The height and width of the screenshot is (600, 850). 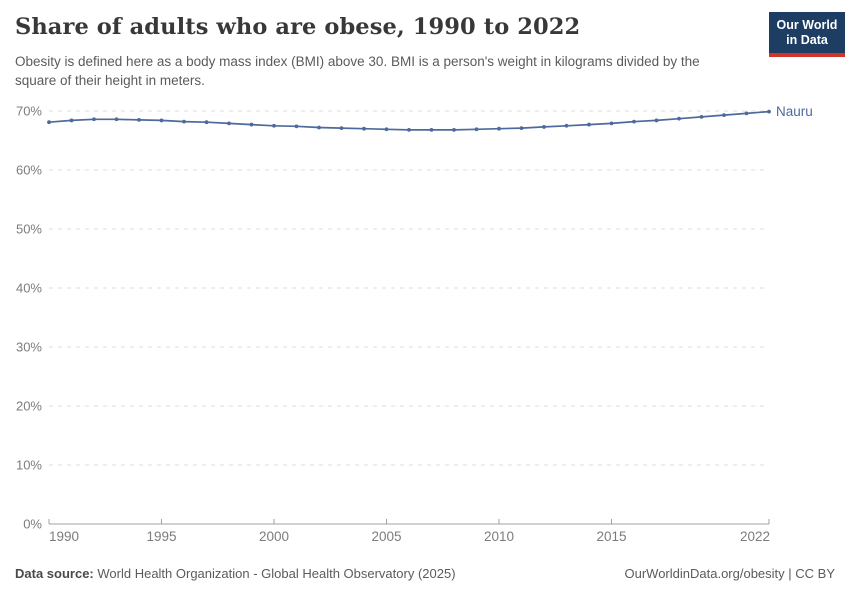 What do you see at coordinates (29, 111) in the screenshot?
I see `y-axis-tick-label: 70%` at bounding box center [29, 111].